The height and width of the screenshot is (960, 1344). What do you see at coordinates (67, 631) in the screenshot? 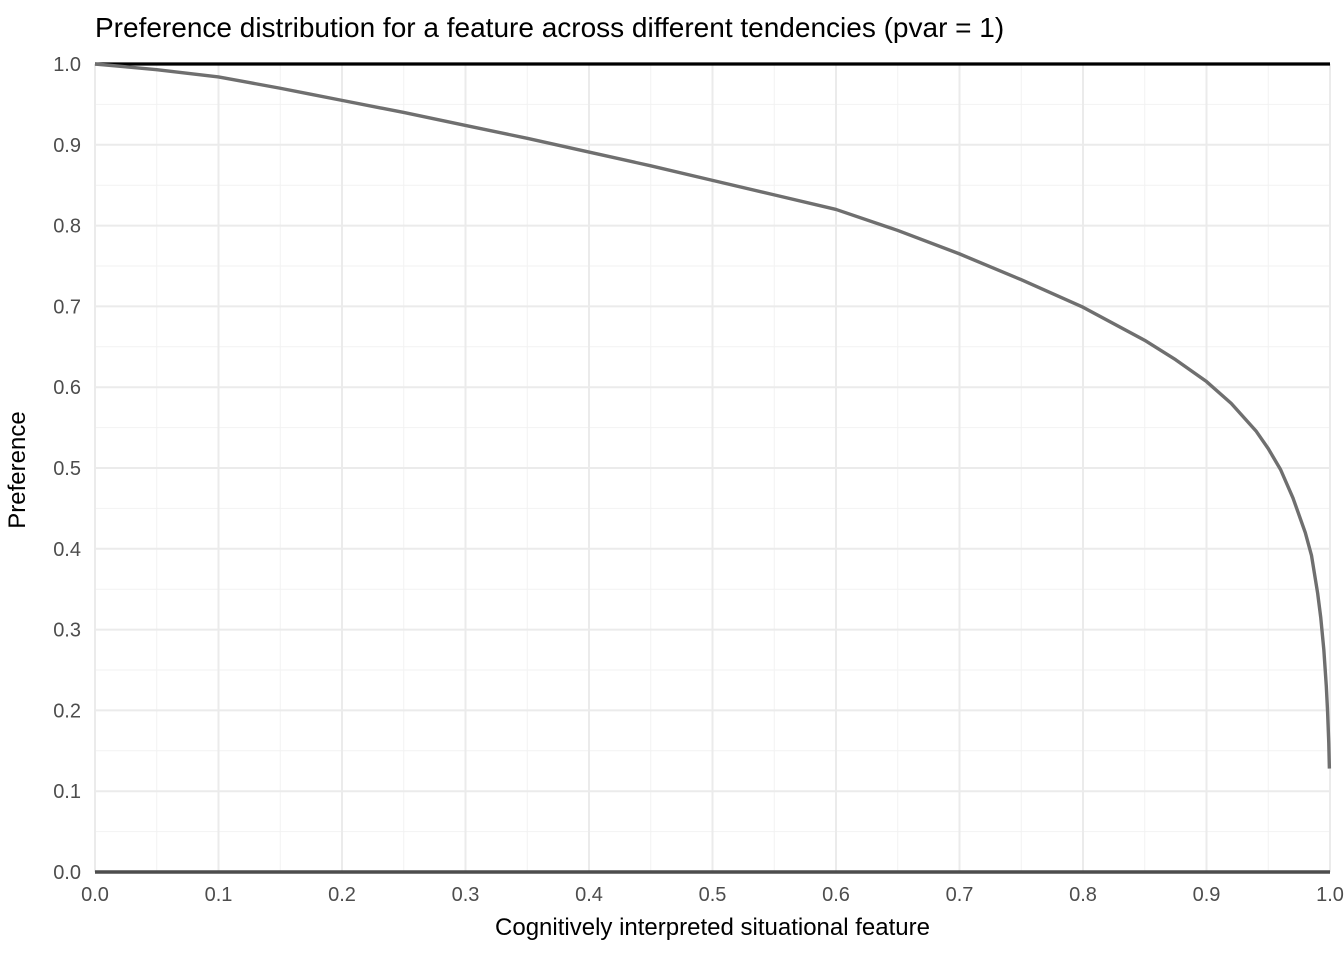
I see `y-tick-label: 0.3` at bounding box center [67, 631].